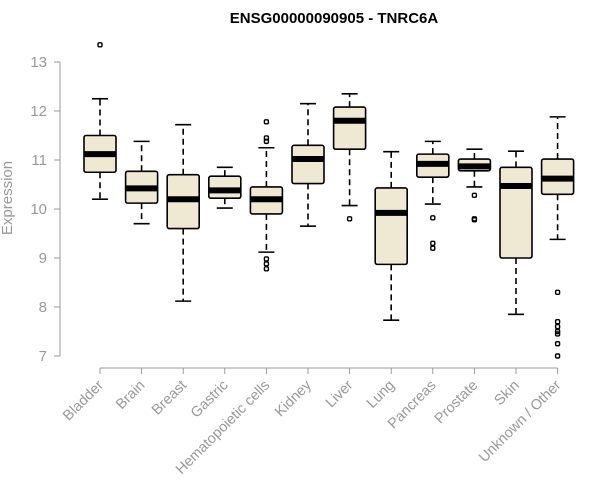  What do you see at coordinates (169, 398) in the screenshot?
I see `x-tick-label: Breast` at bounding box center [169, 398].